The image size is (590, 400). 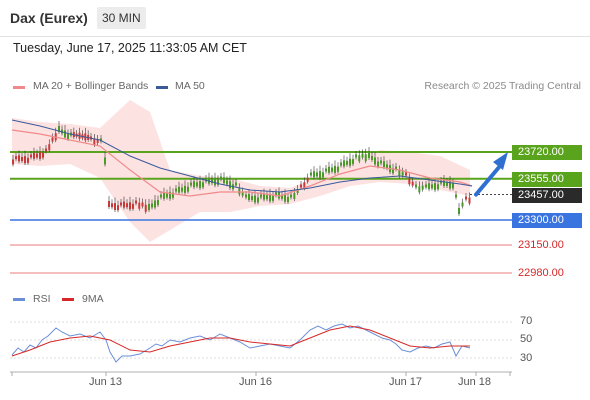 I want to click on forecast-arrow-head, so click(x=500, y=161).